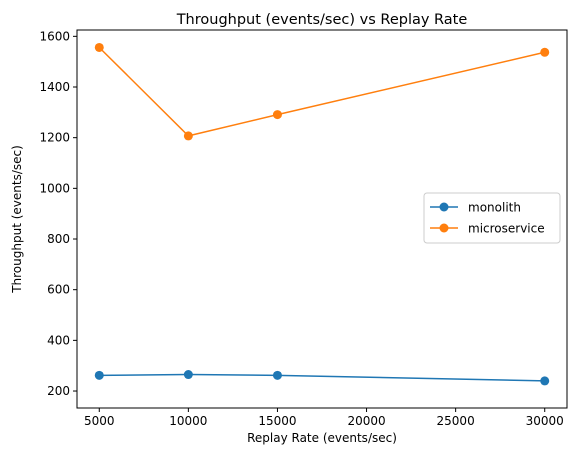 This screenshot has height=459, width=580. Describe the element at coordinates (322, 20) in the screenshot. I see `chart-title: Throughput (events/sec) vs Replay Rate` at that location.